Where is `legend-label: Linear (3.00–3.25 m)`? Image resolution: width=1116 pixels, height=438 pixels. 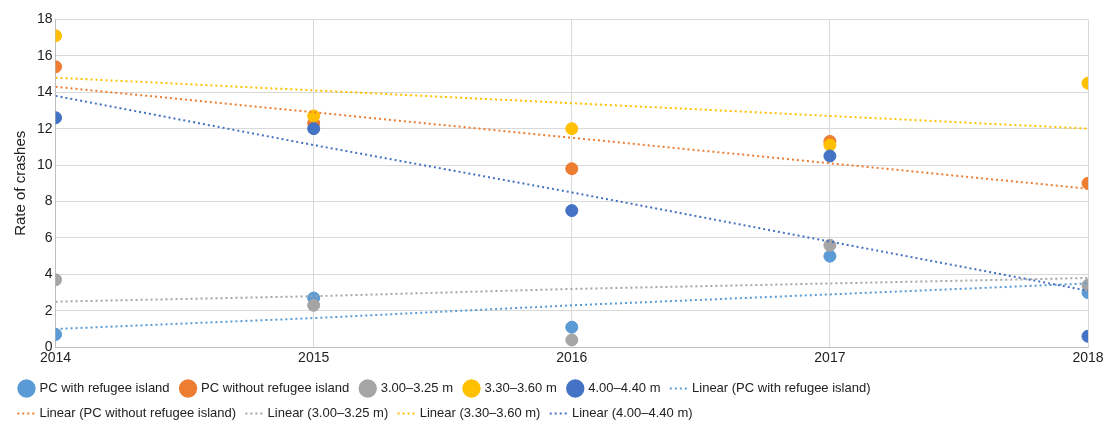 legend-label: Linear (3.00–3.25 m) is located at coordinates (328, 413).